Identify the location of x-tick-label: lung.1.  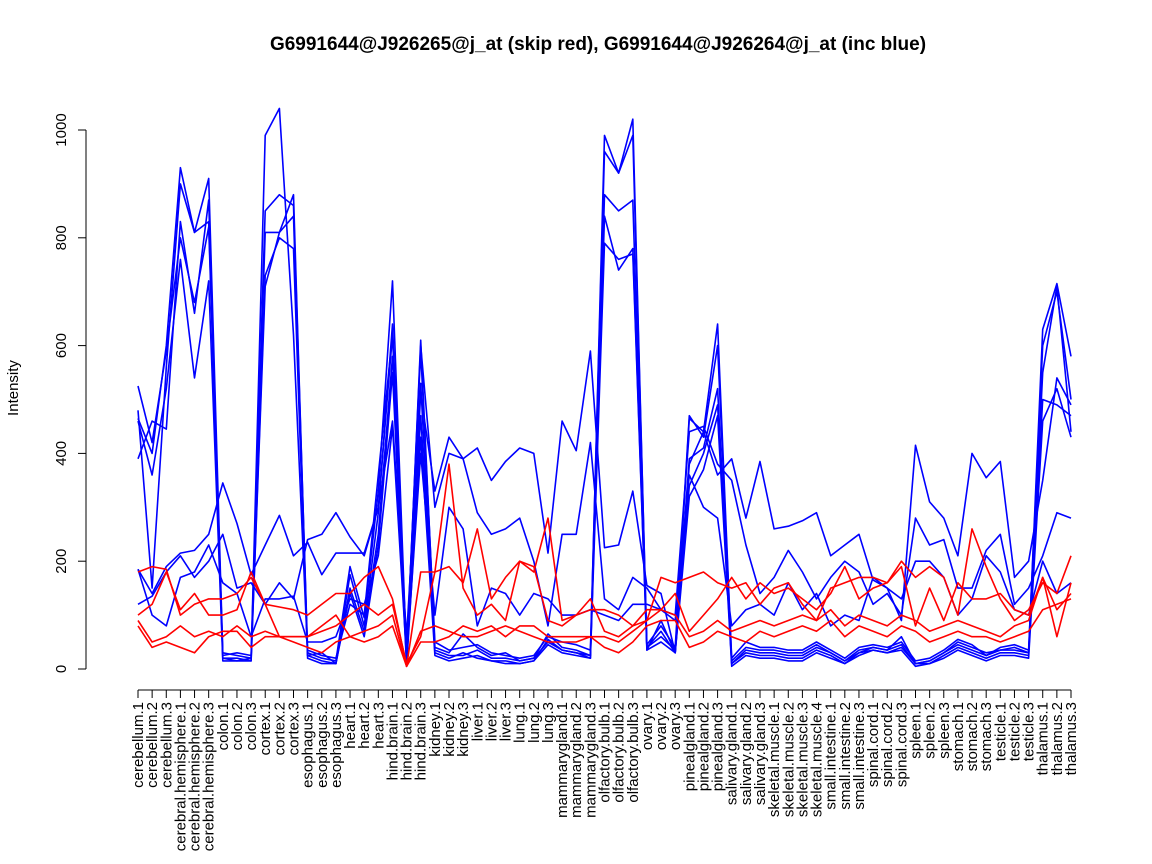
(520, 722).